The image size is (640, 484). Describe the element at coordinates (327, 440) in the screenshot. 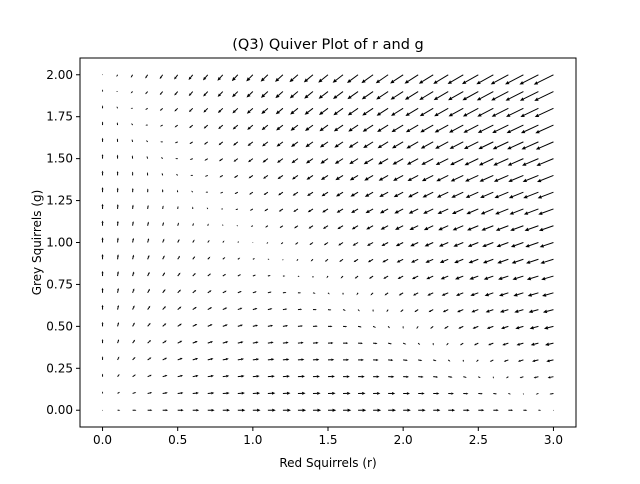

I see `x-tick-label: 1.5` at that location.